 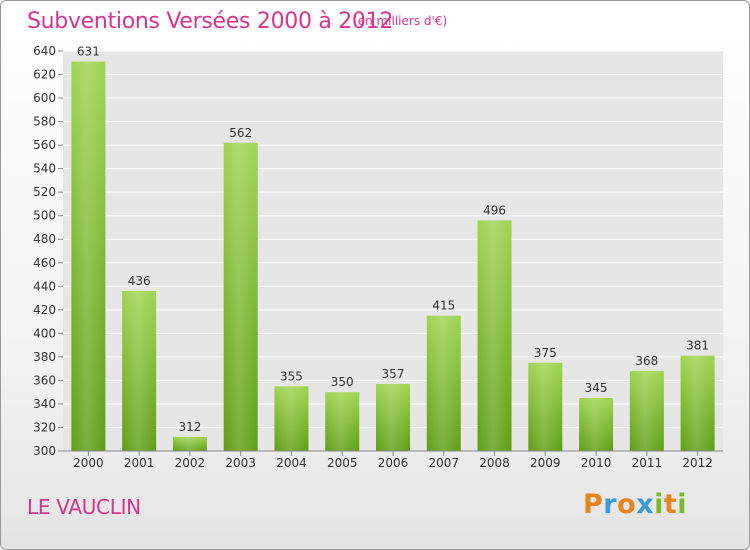 What do you see at coordinates (210, 21) in the screenshot?
I see `chart-title: Subventions Versées 2000 à 2012` at bounding box center [210, 21].